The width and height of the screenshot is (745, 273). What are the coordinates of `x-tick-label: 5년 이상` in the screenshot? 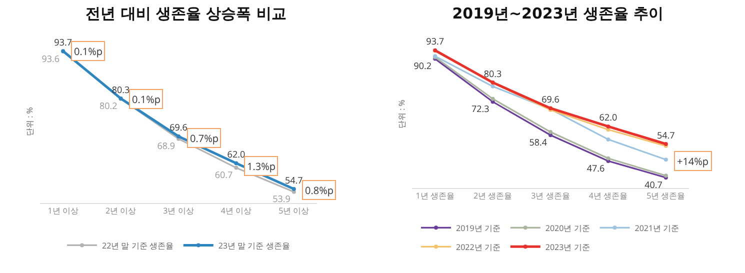 It's located at (294, 211).